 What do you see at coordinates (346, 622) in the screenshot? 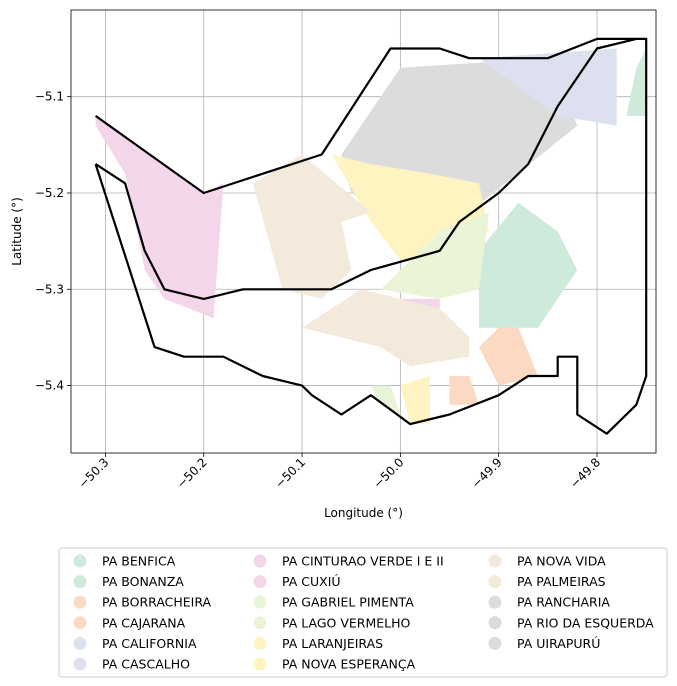
I see `legend-label: PA LAGO VERMELHO` at bounding box center [346, 622].